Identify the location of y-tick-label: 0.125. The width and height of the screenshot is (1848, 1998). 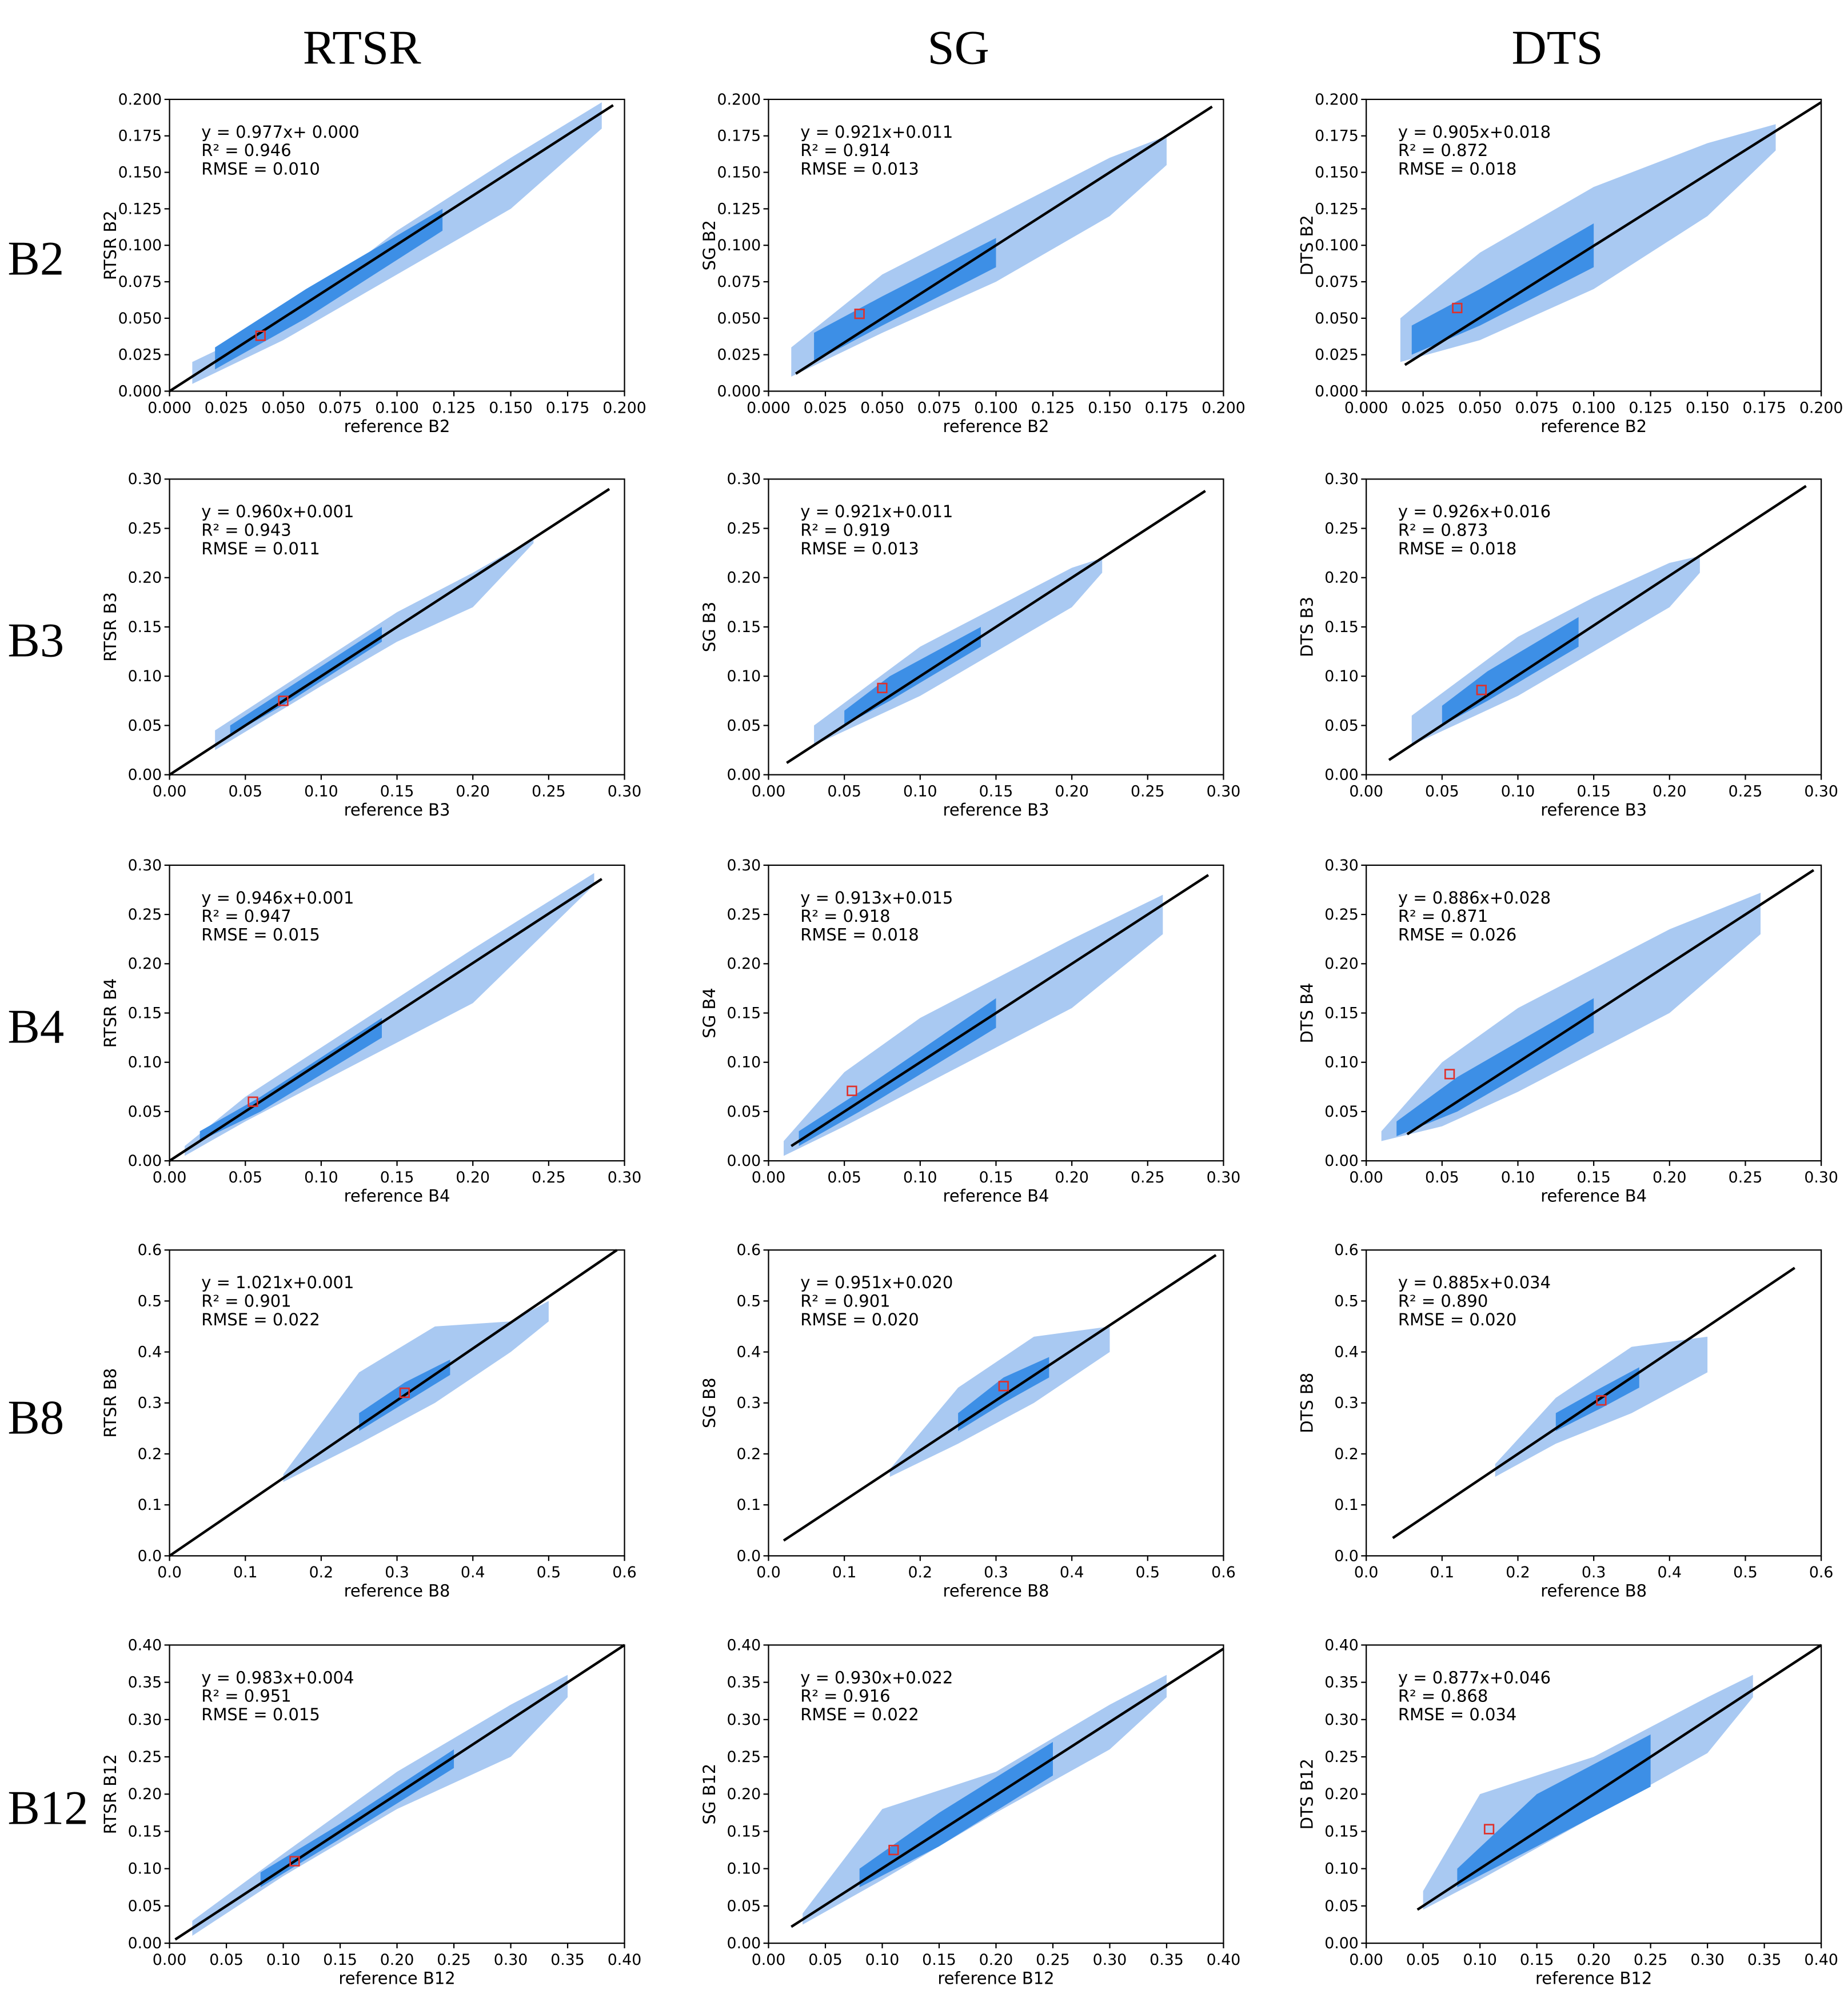
(739, 209).